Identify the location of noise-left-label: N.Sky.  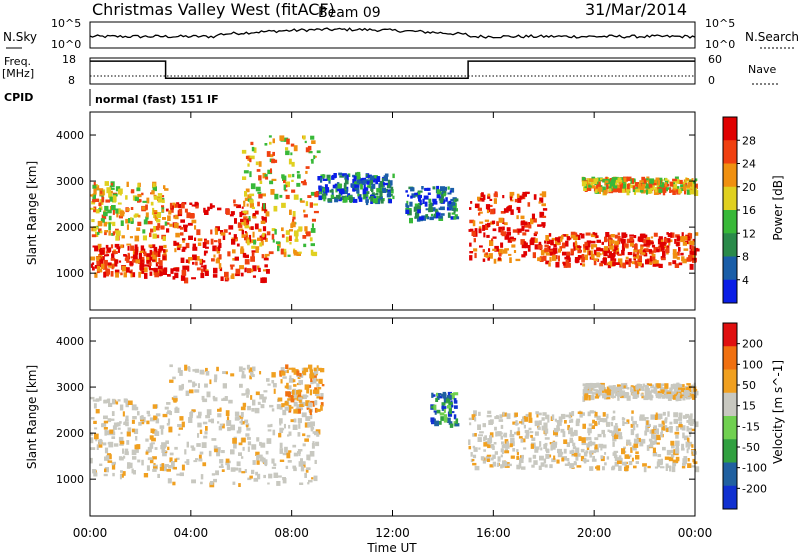
(20, 37).